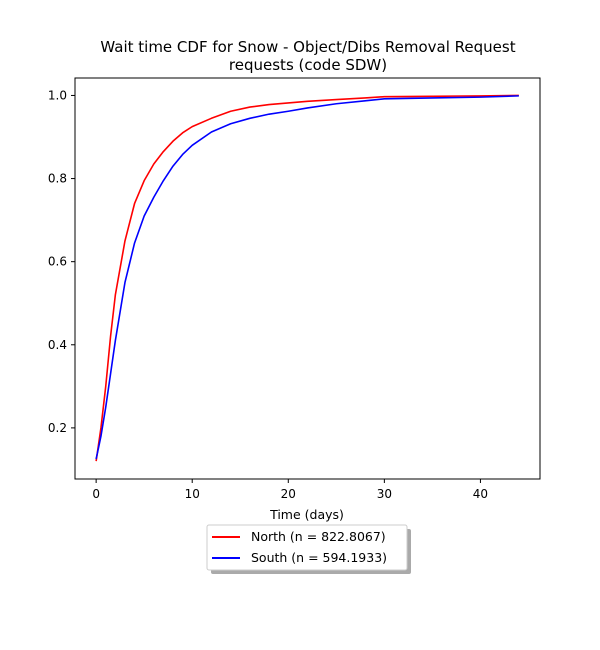 This screenshot has width=600, height=650. I want to click on legend-box, so click(307, 547).